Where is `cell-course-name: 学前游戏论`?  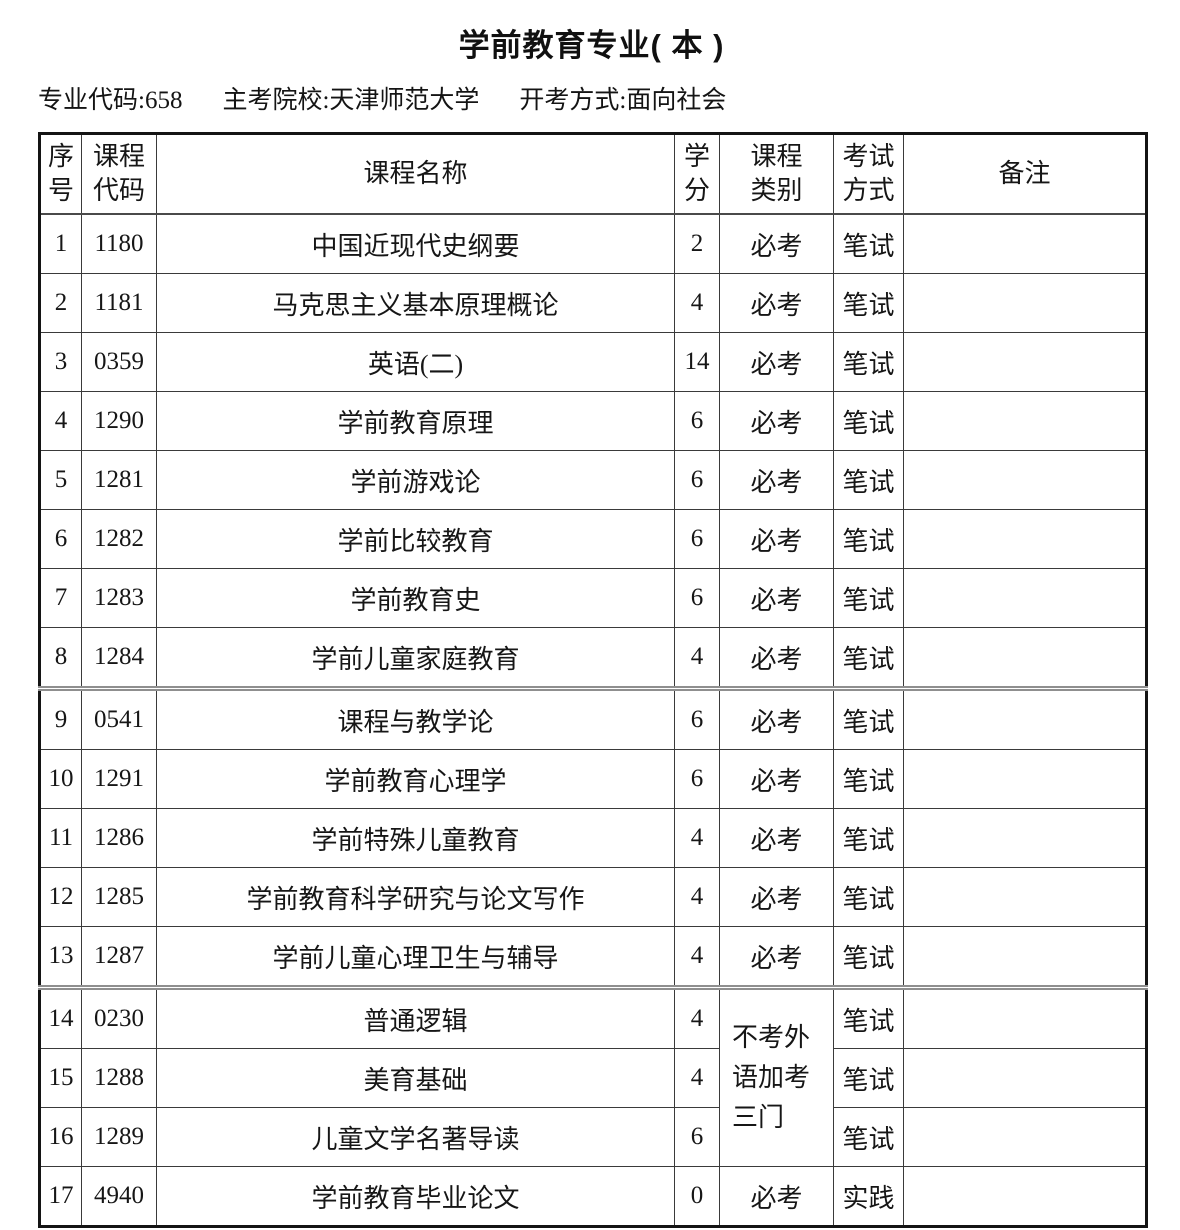
cell-course-name: 学前游戏论 is located at coordinates (415, 480).